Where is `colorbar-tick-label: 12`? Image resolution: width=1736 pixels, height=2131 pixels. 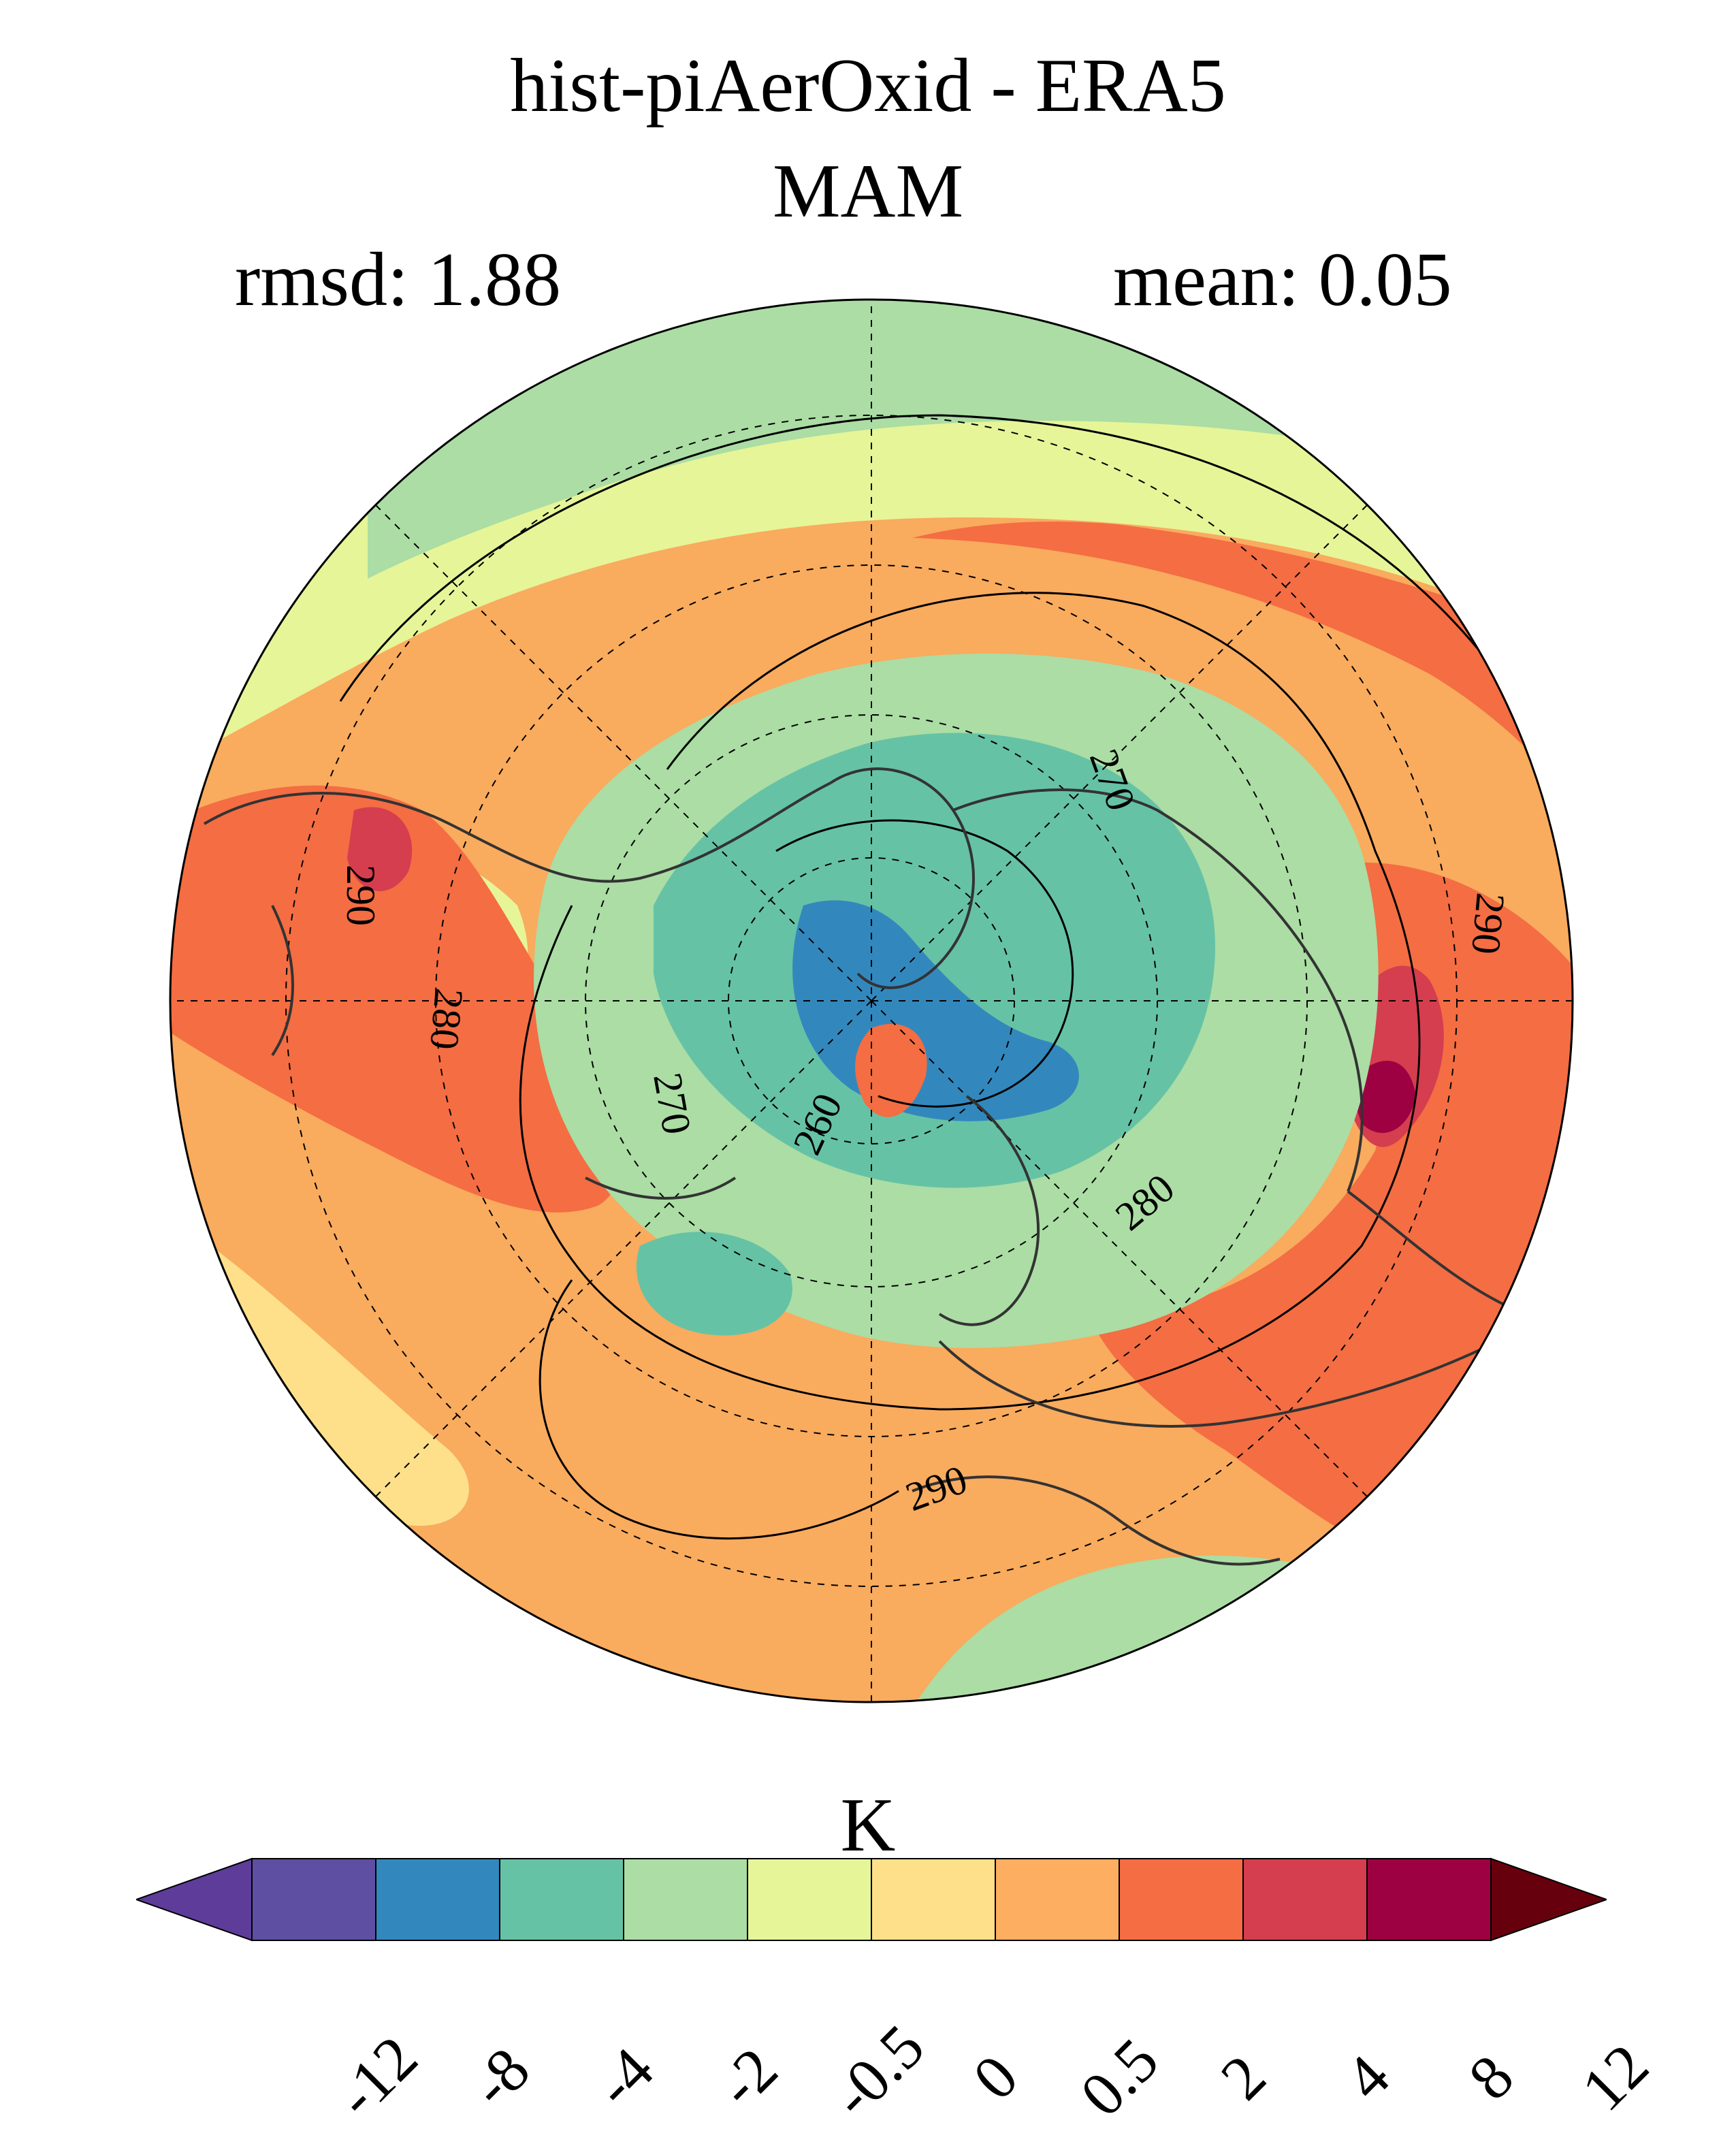
colorbar-tick-label: 12 is located at coordinates (1615, 2077).